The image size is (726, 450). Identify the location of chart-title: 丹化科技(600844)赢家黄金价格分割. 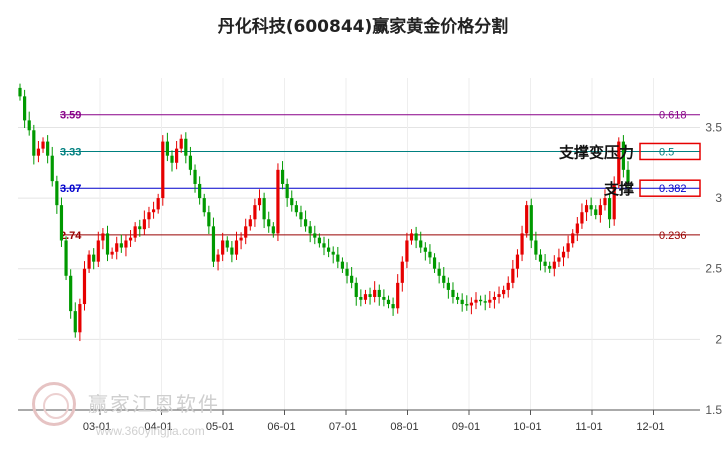
(363, 27).